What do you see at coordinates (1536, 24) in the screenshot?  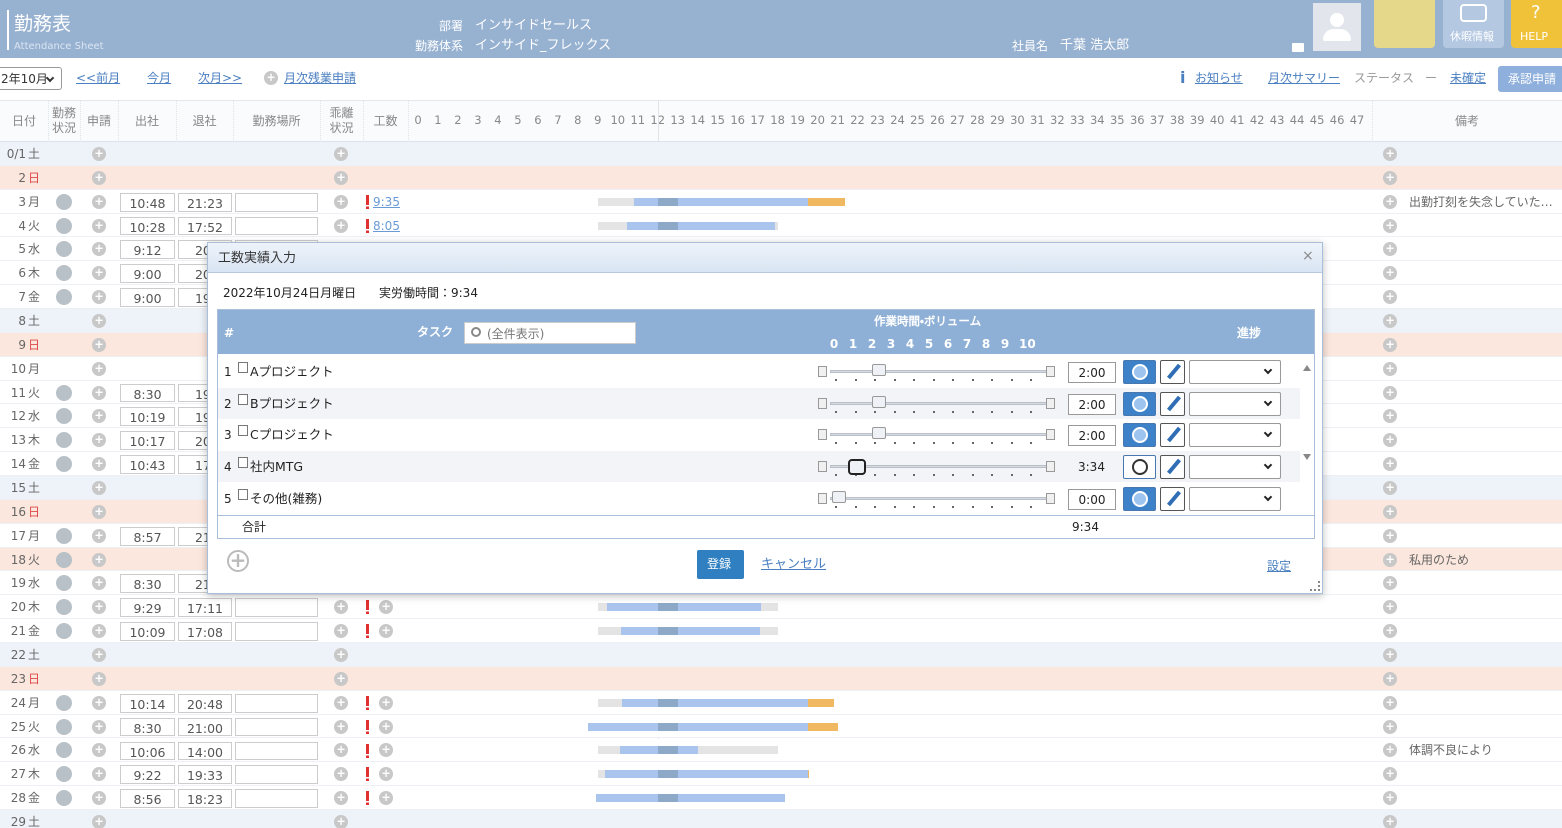 I see `help-button: ? HELP` at bounding box center [1536, 24].